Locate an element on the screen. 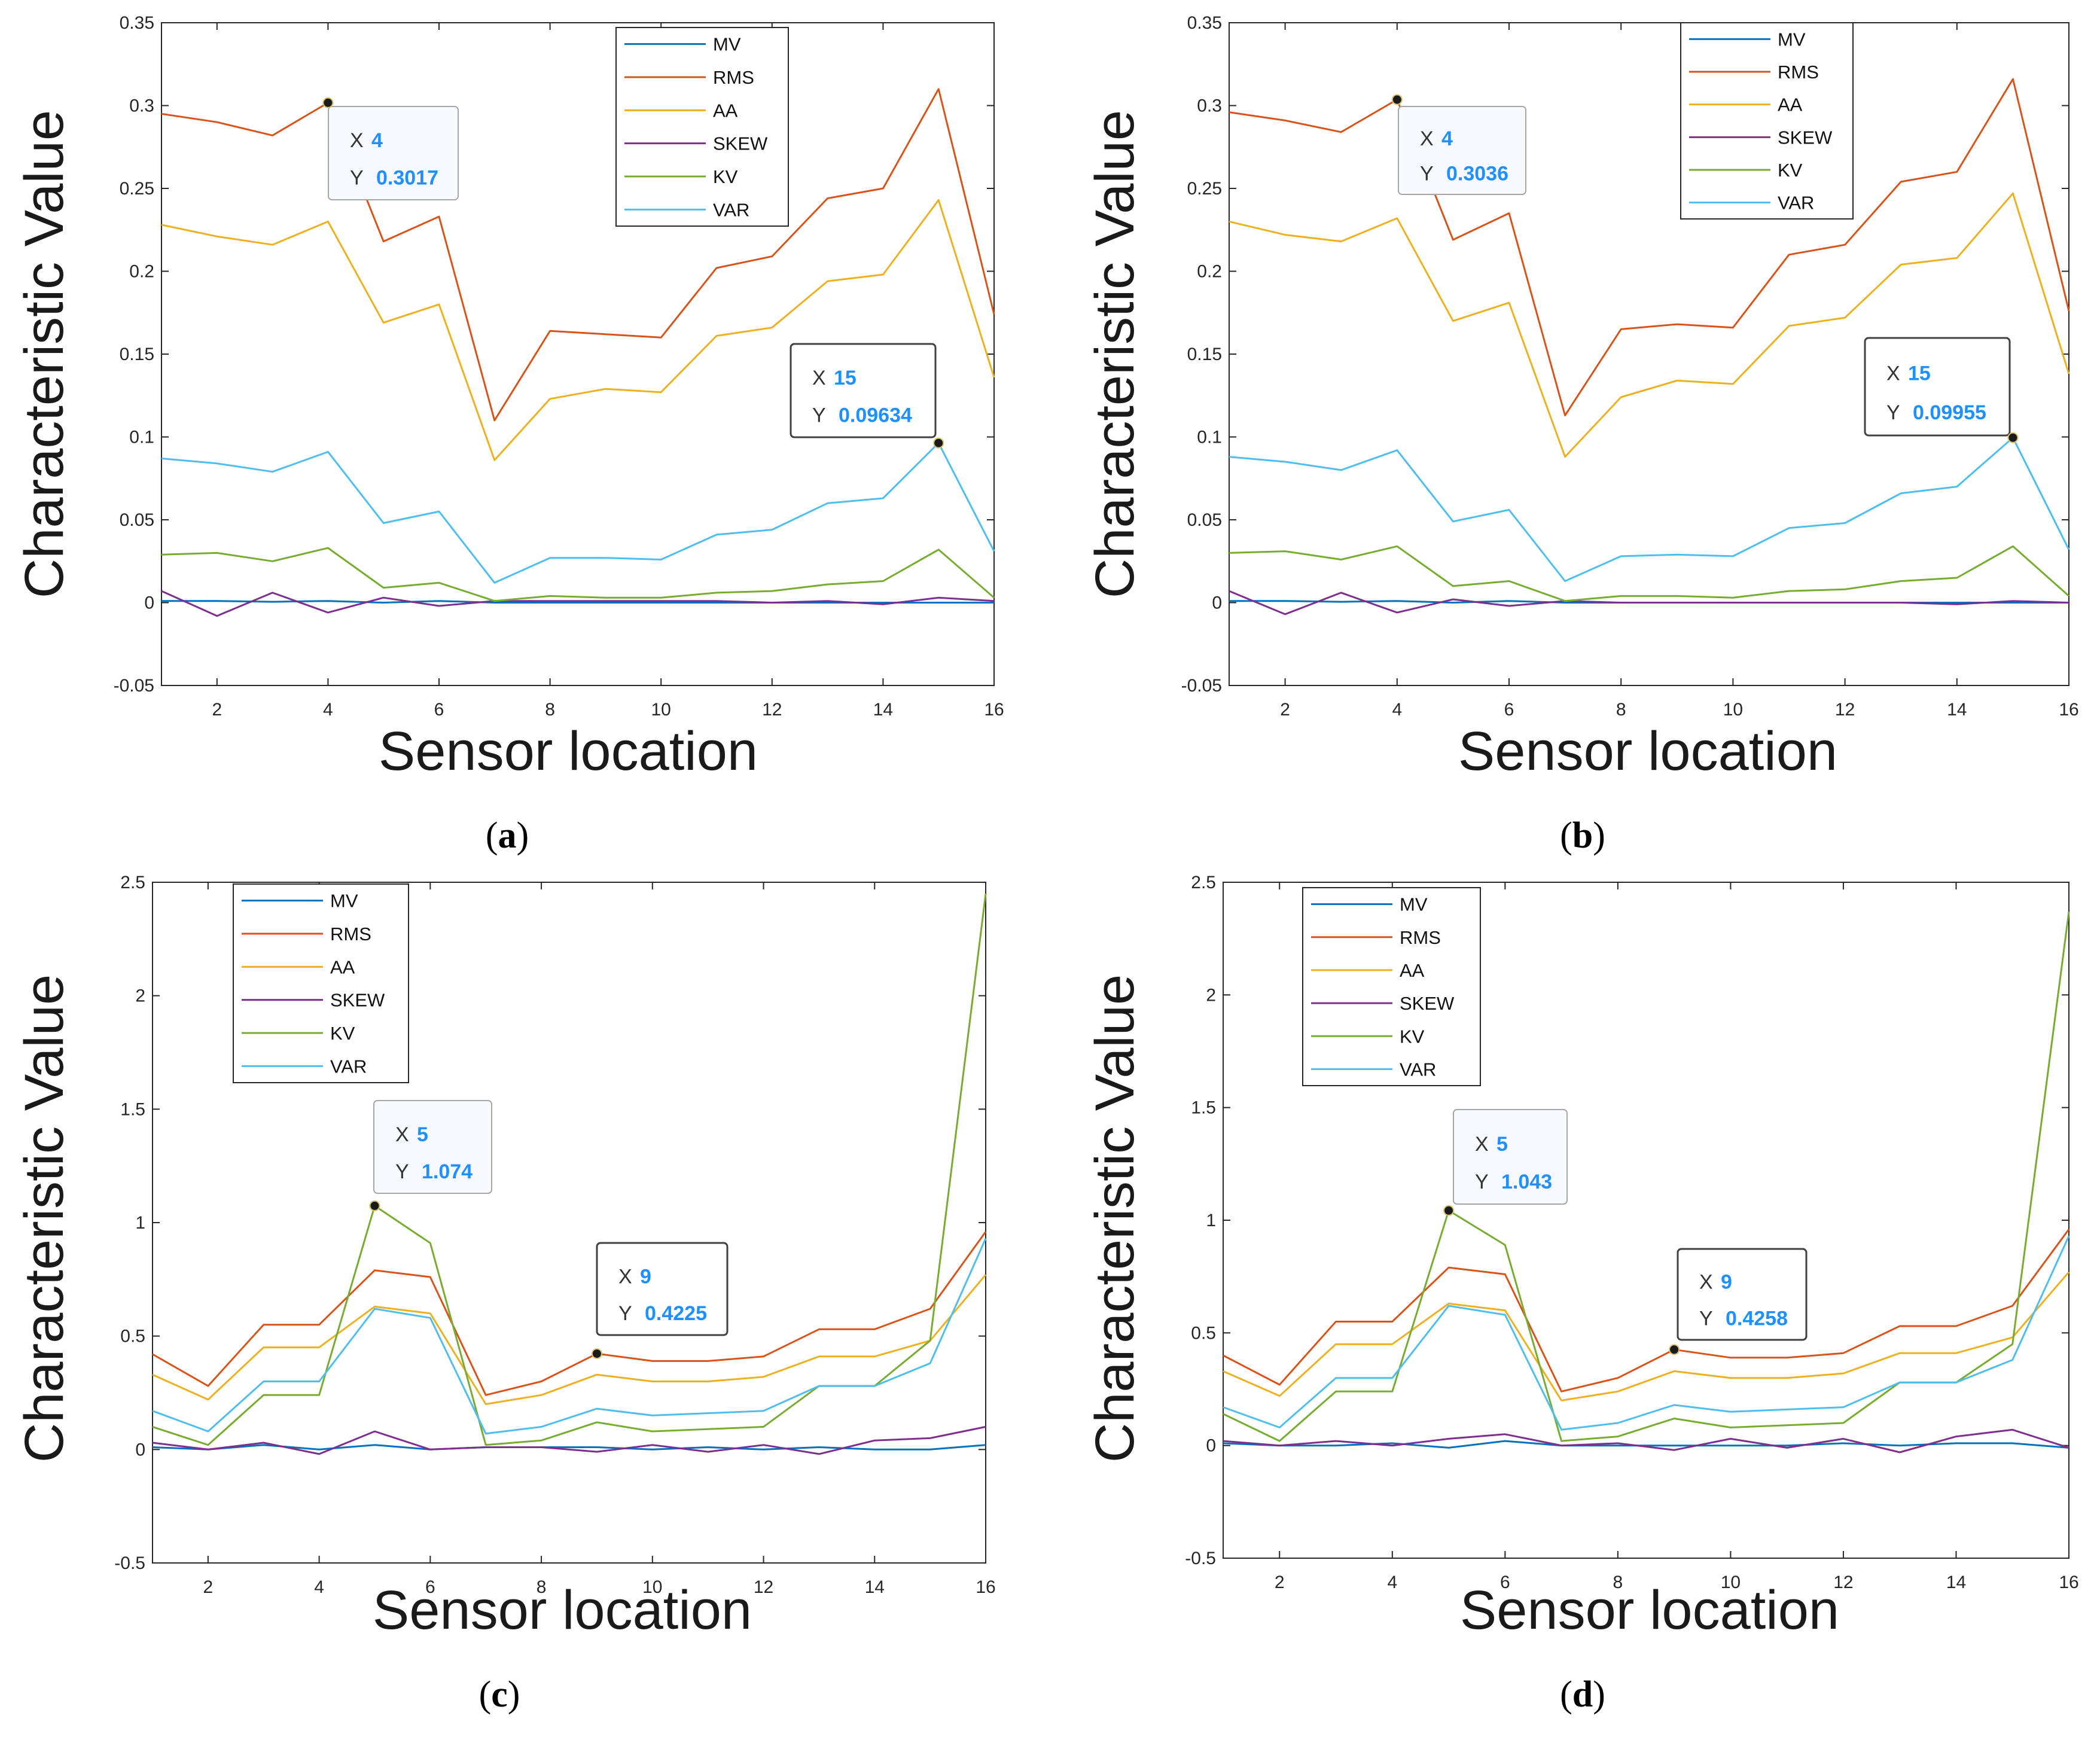 The height and width of the screenshot is (1743, 2100). x-tick-label: 14 is located at coordinates (883, 710).